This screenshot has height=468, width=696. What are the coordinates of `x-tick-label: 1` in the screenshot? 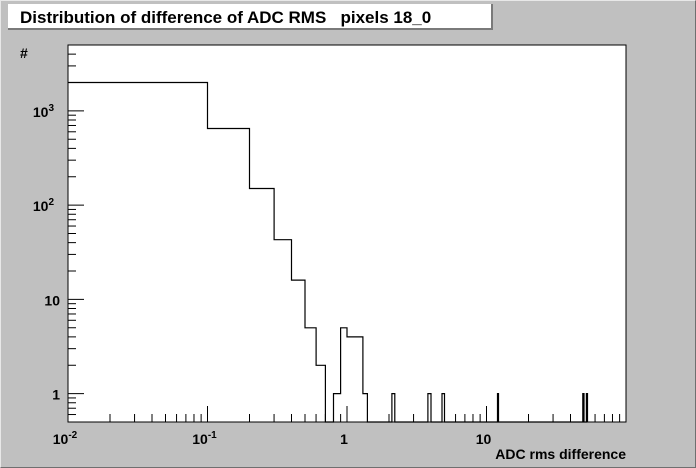 It's located at (344, 439).